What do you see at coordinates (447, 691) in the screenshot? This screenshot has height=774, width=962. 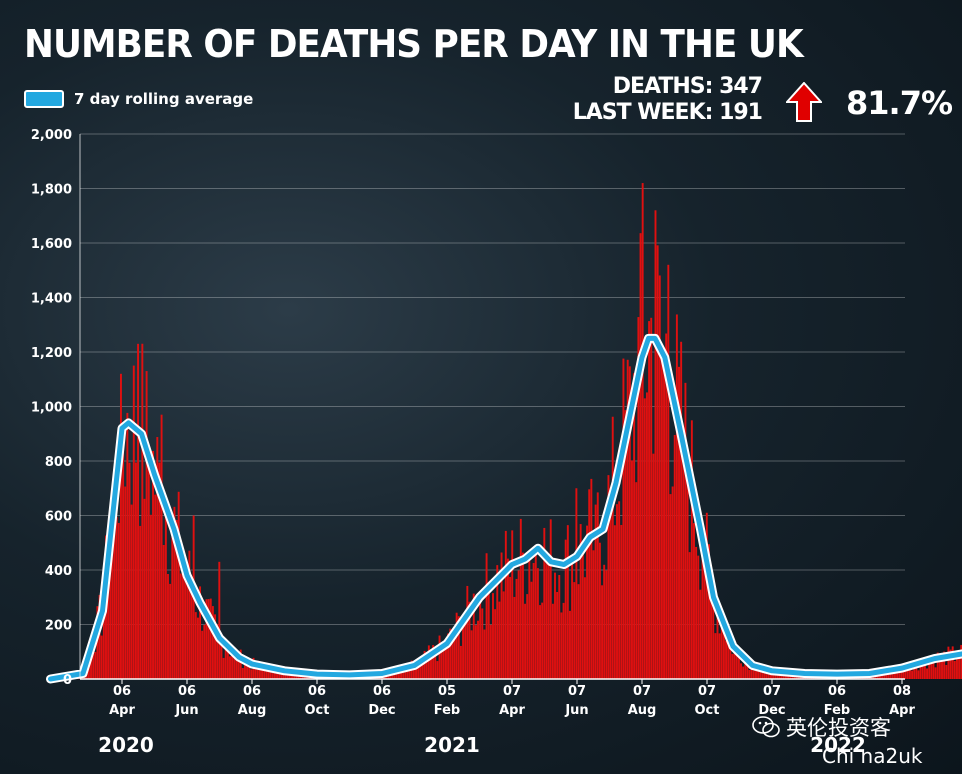 I see `x-tick-day: 05` at bounding box center [447, 691].